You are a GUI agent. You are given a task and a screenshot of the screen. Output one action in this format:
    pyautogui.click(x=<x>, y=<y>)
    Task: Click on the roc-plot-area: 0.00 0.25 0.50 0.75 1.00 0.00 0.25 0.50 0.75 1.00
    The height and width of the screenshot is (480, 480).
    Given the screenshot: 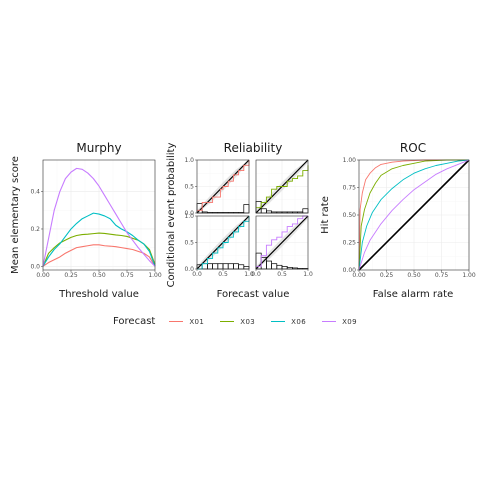 What is the action you would take?
    pyautogui.click(x=409, y=218)
    